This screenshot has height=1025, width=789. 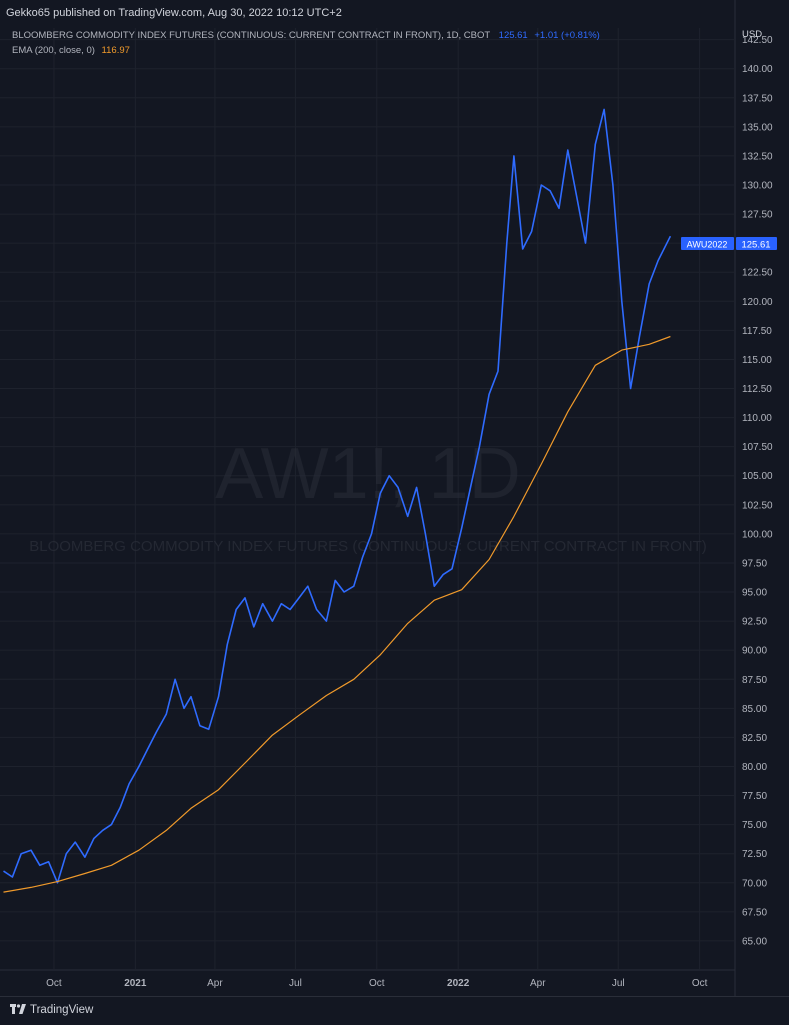 I want to click on y-tick-label: 72.50, so click(x=754, y=854).